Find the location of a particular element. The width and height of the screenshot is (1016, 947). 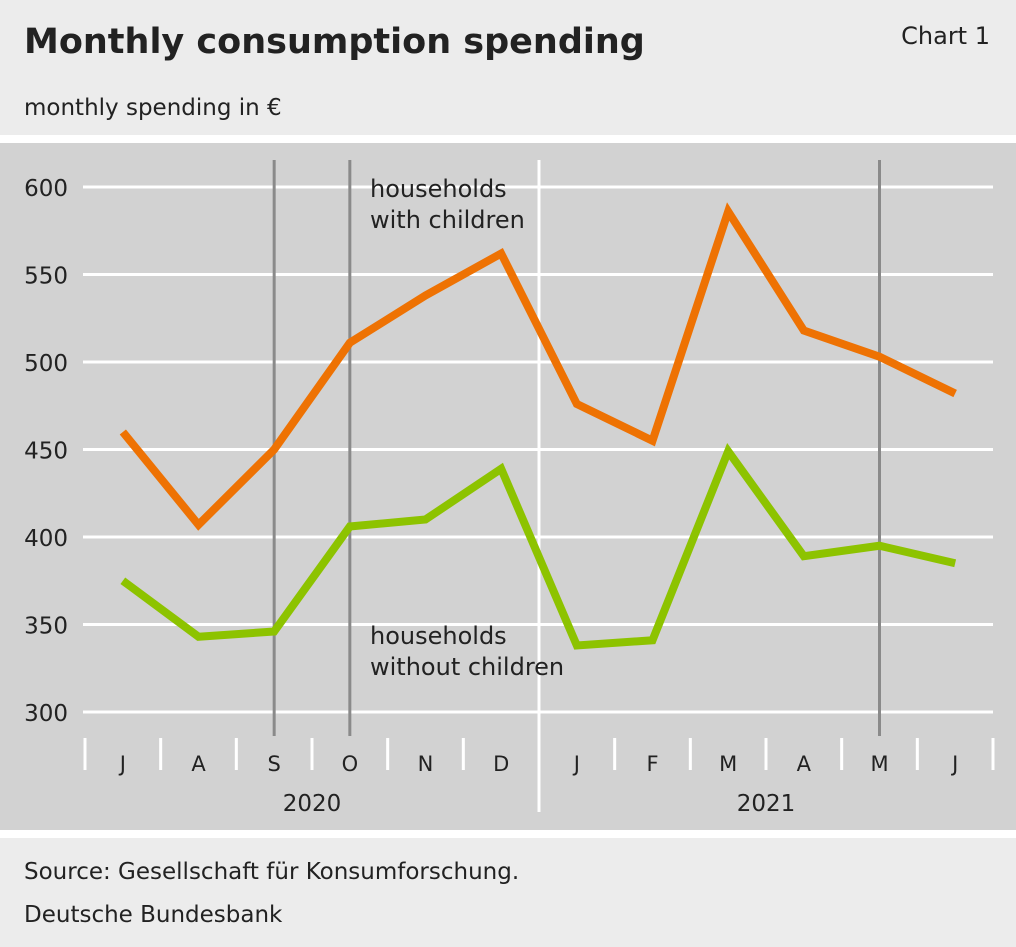

y-tick-label: 300 is located at coordinates (46, 714).